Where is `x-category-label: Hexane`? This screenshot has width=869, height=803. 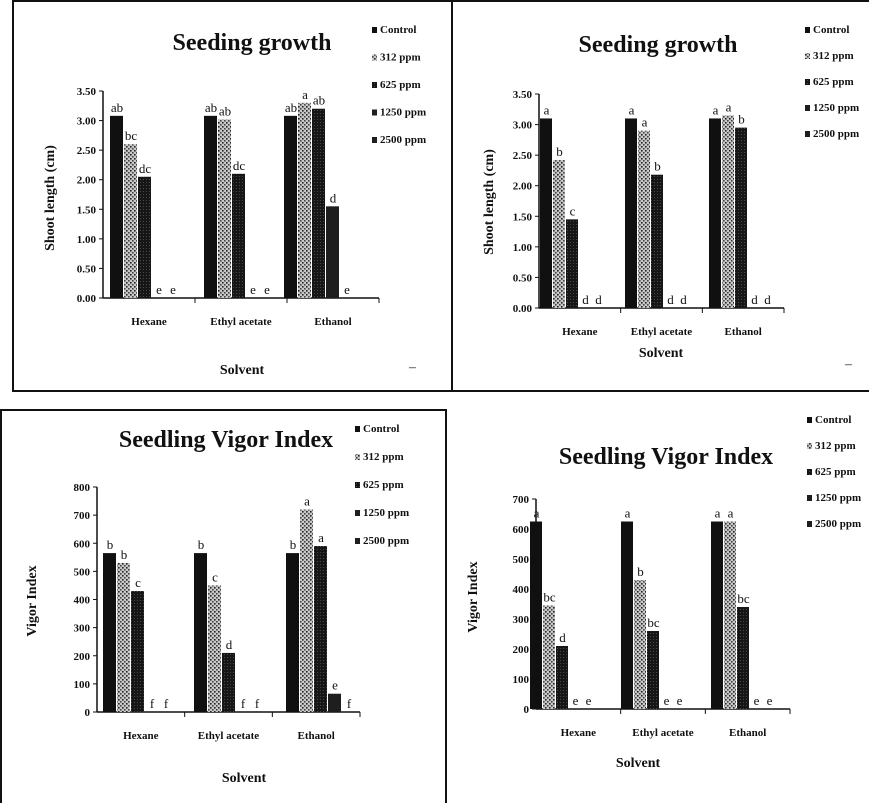
x-category-label: Hexane is located at coordinates (580, 332).